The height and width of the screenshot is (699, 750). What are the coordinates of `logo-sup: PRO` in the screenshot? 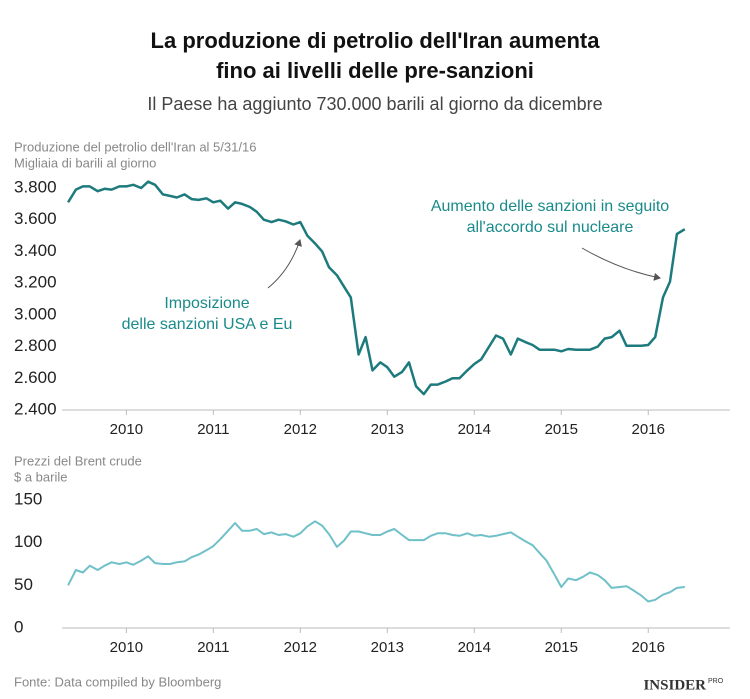 It's located at (716, 681).